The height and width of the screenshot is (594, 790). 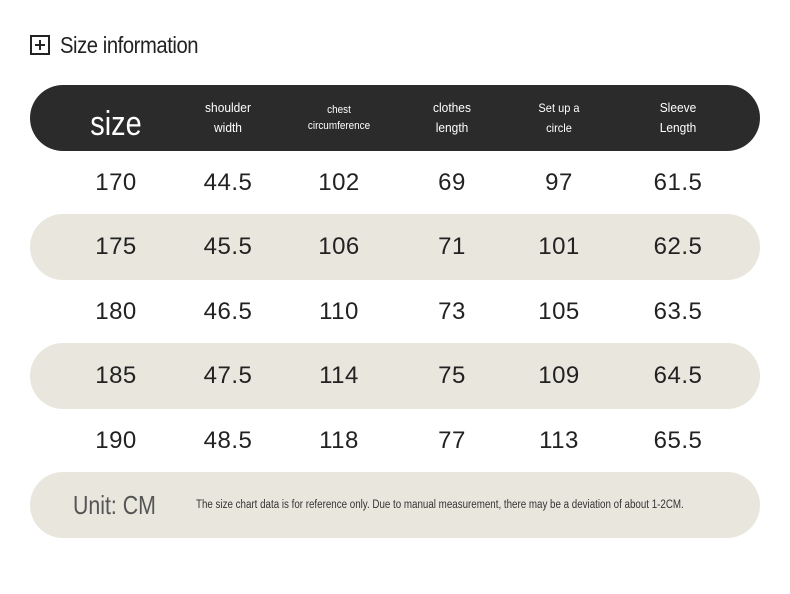 I want to click on cell-chest: 110, so click(x=339, y=311).